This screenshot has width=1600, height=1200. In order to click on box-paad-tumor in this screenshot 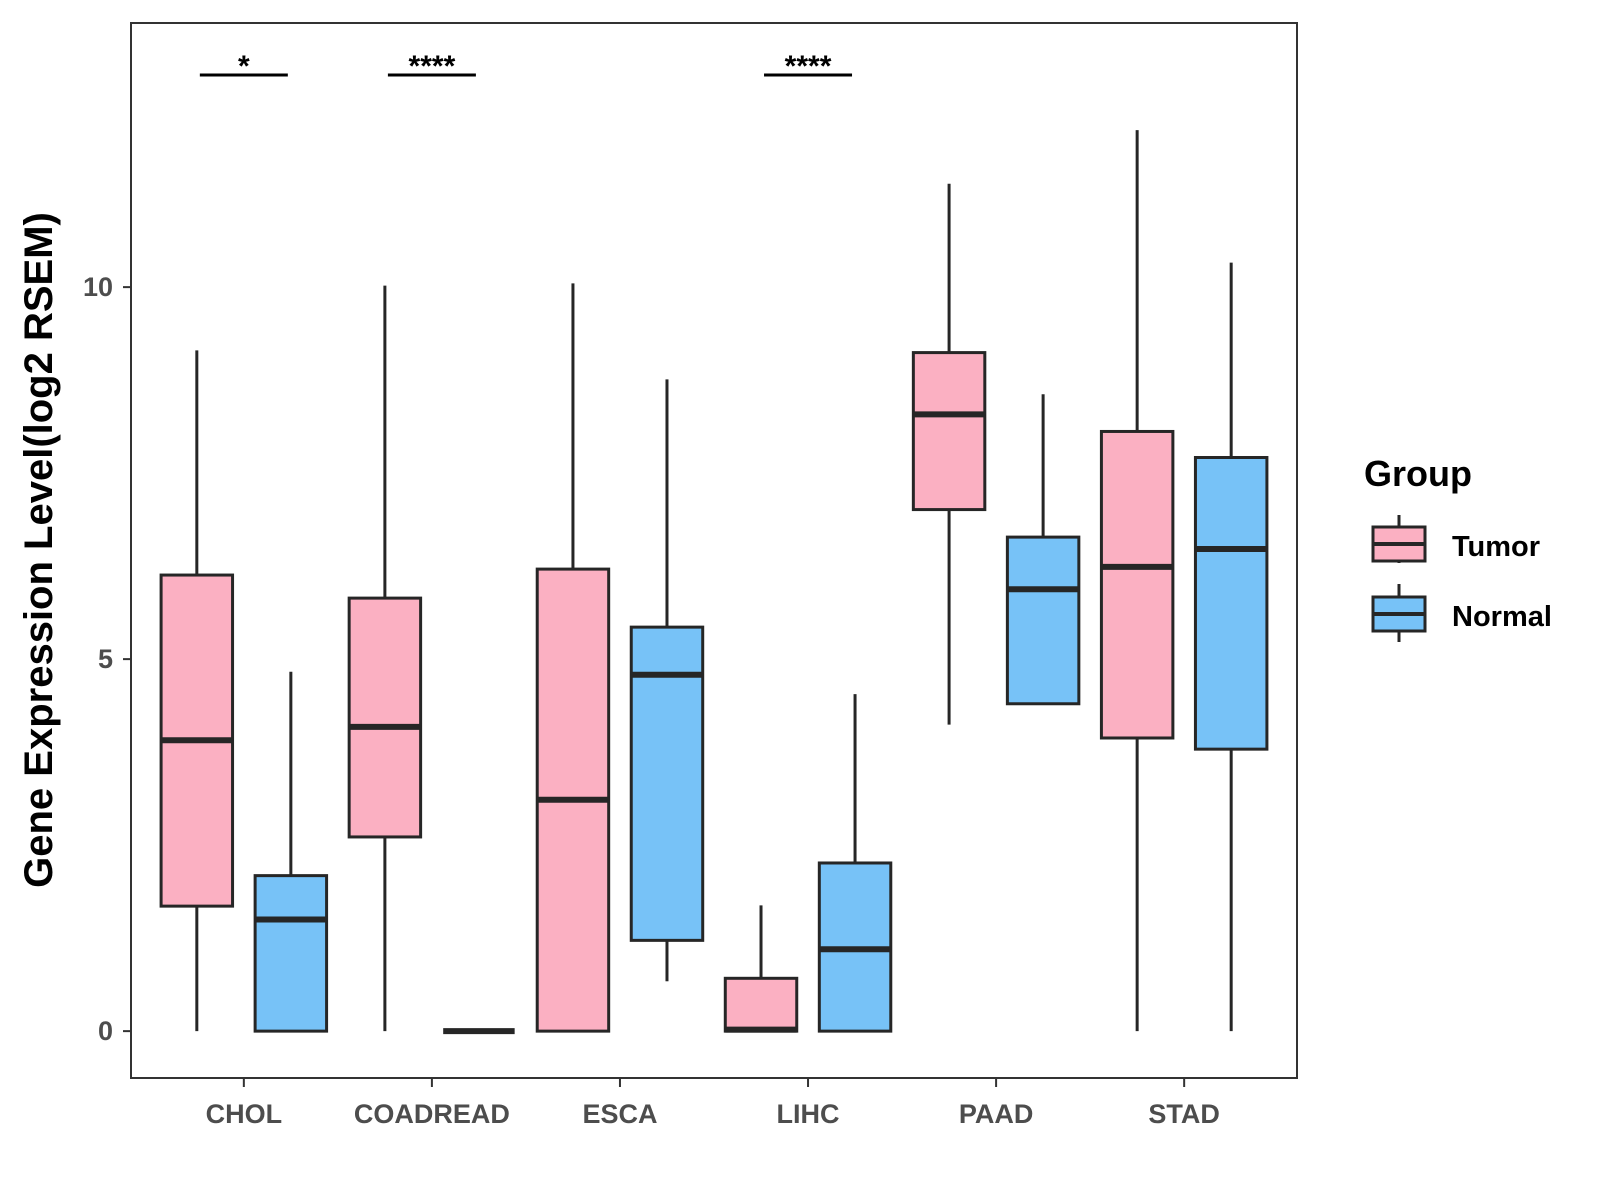, I will do `click(949, 454)`.